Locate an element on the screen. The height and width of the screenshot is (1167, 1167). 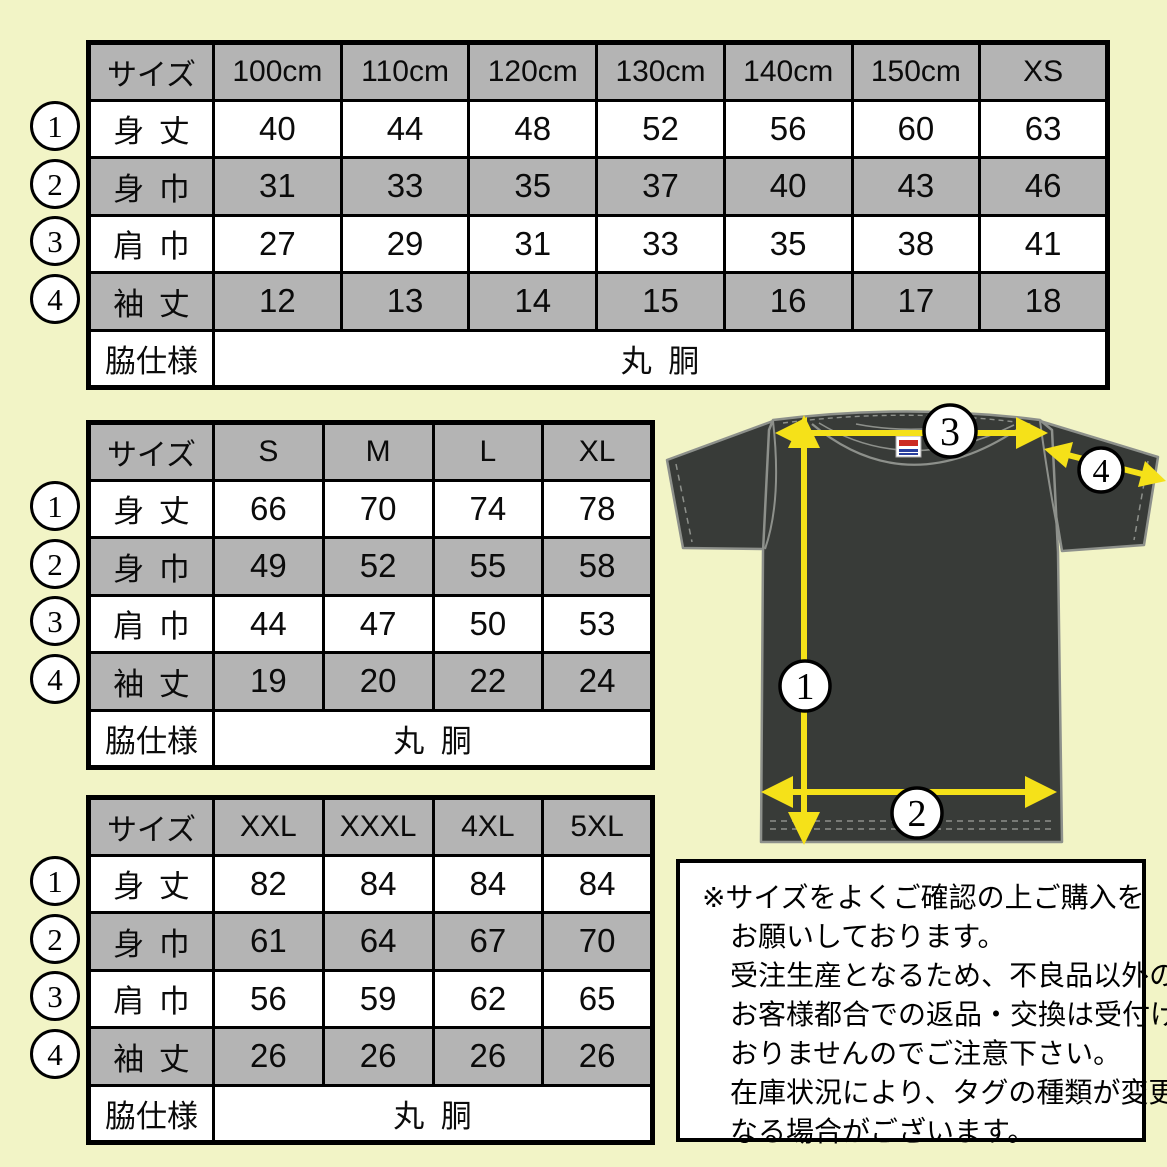
cell: 60 is located at coordinates (916, 128).